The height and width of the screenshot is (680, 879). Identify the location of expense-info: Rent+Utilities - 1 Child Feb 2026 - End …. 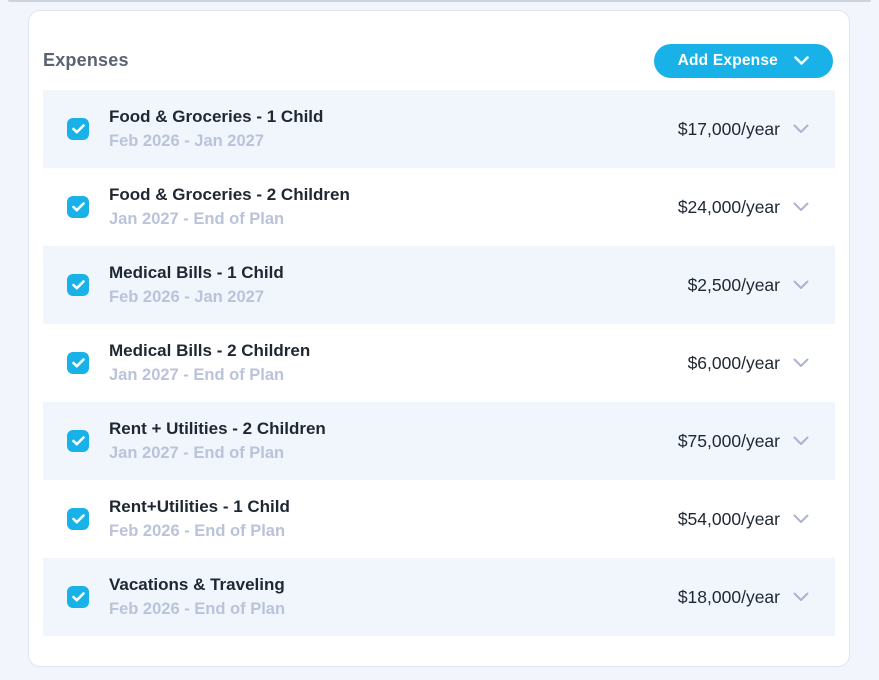
(393, 519).